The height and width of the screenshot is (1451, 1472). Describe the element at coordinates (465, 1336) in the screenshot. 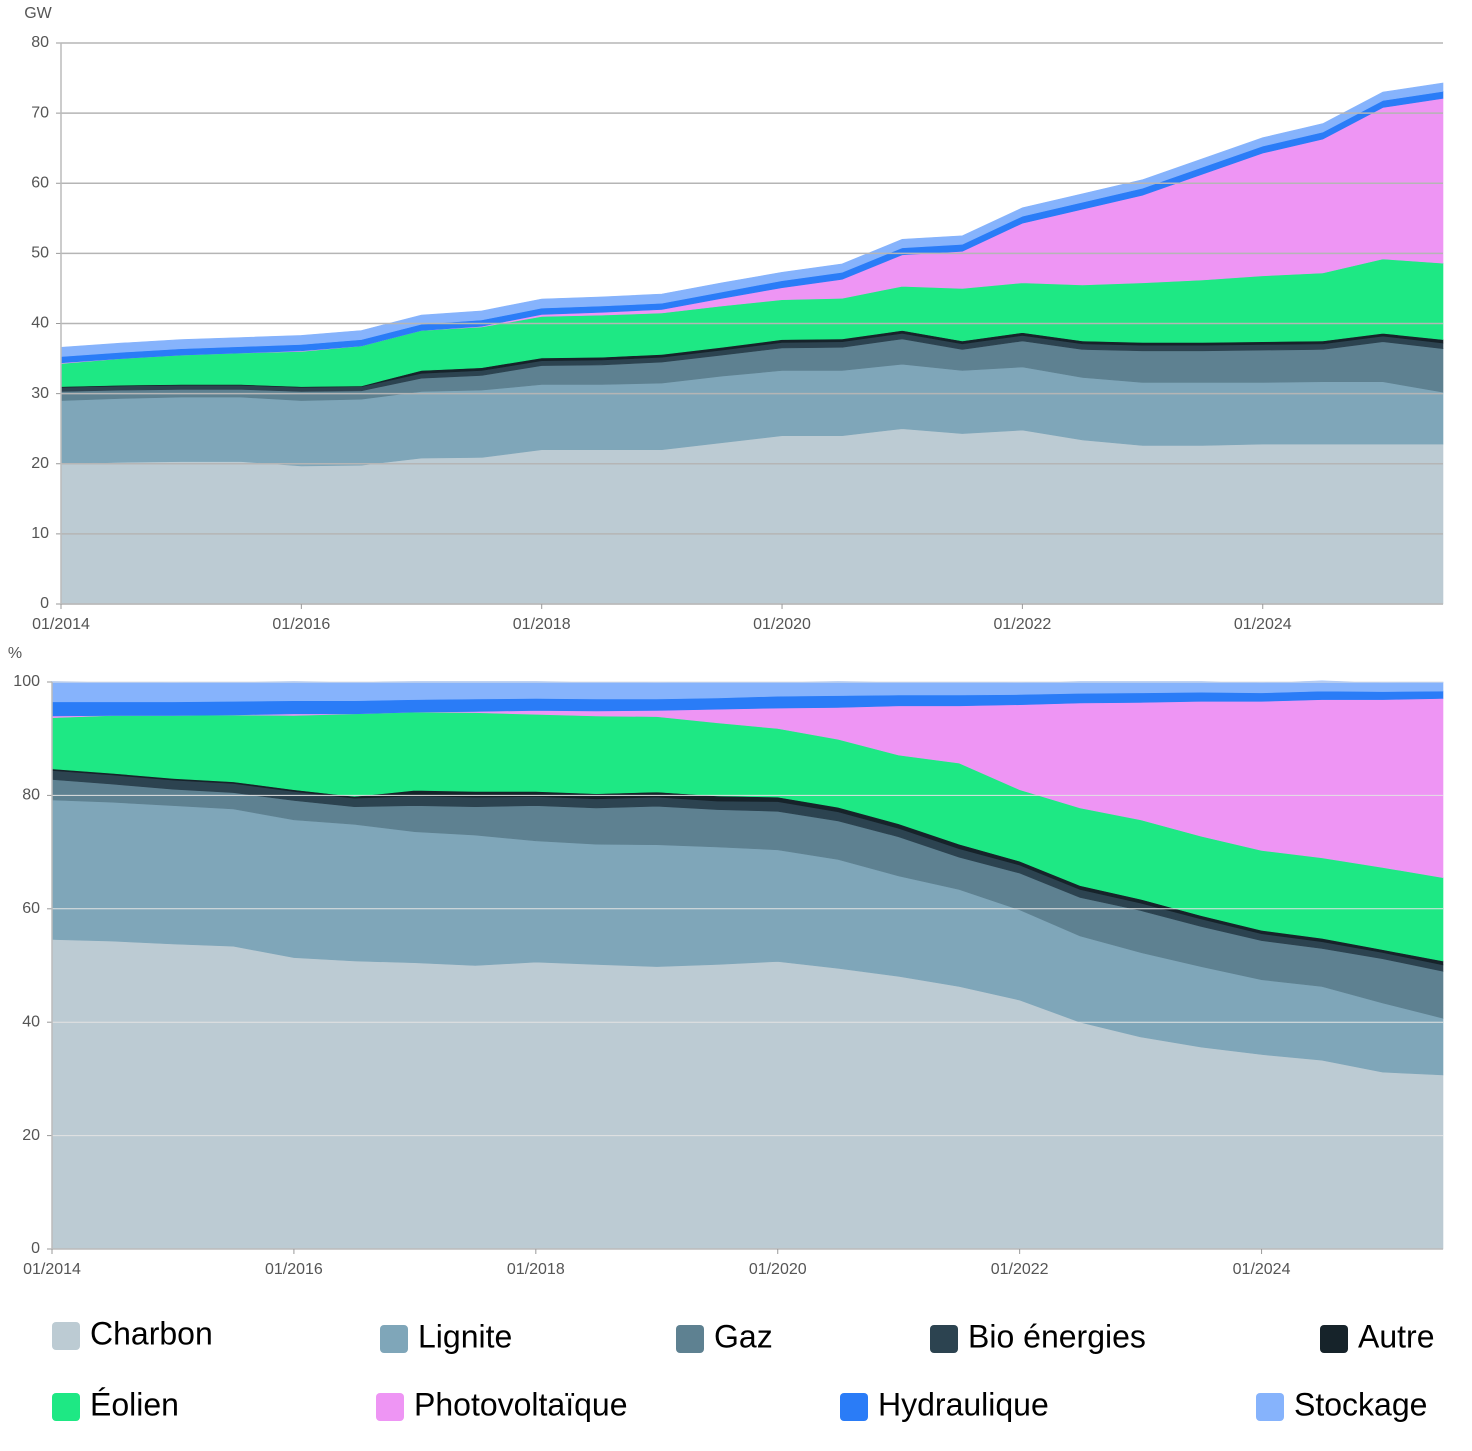

I see `legend-label: Lignite` at that location.